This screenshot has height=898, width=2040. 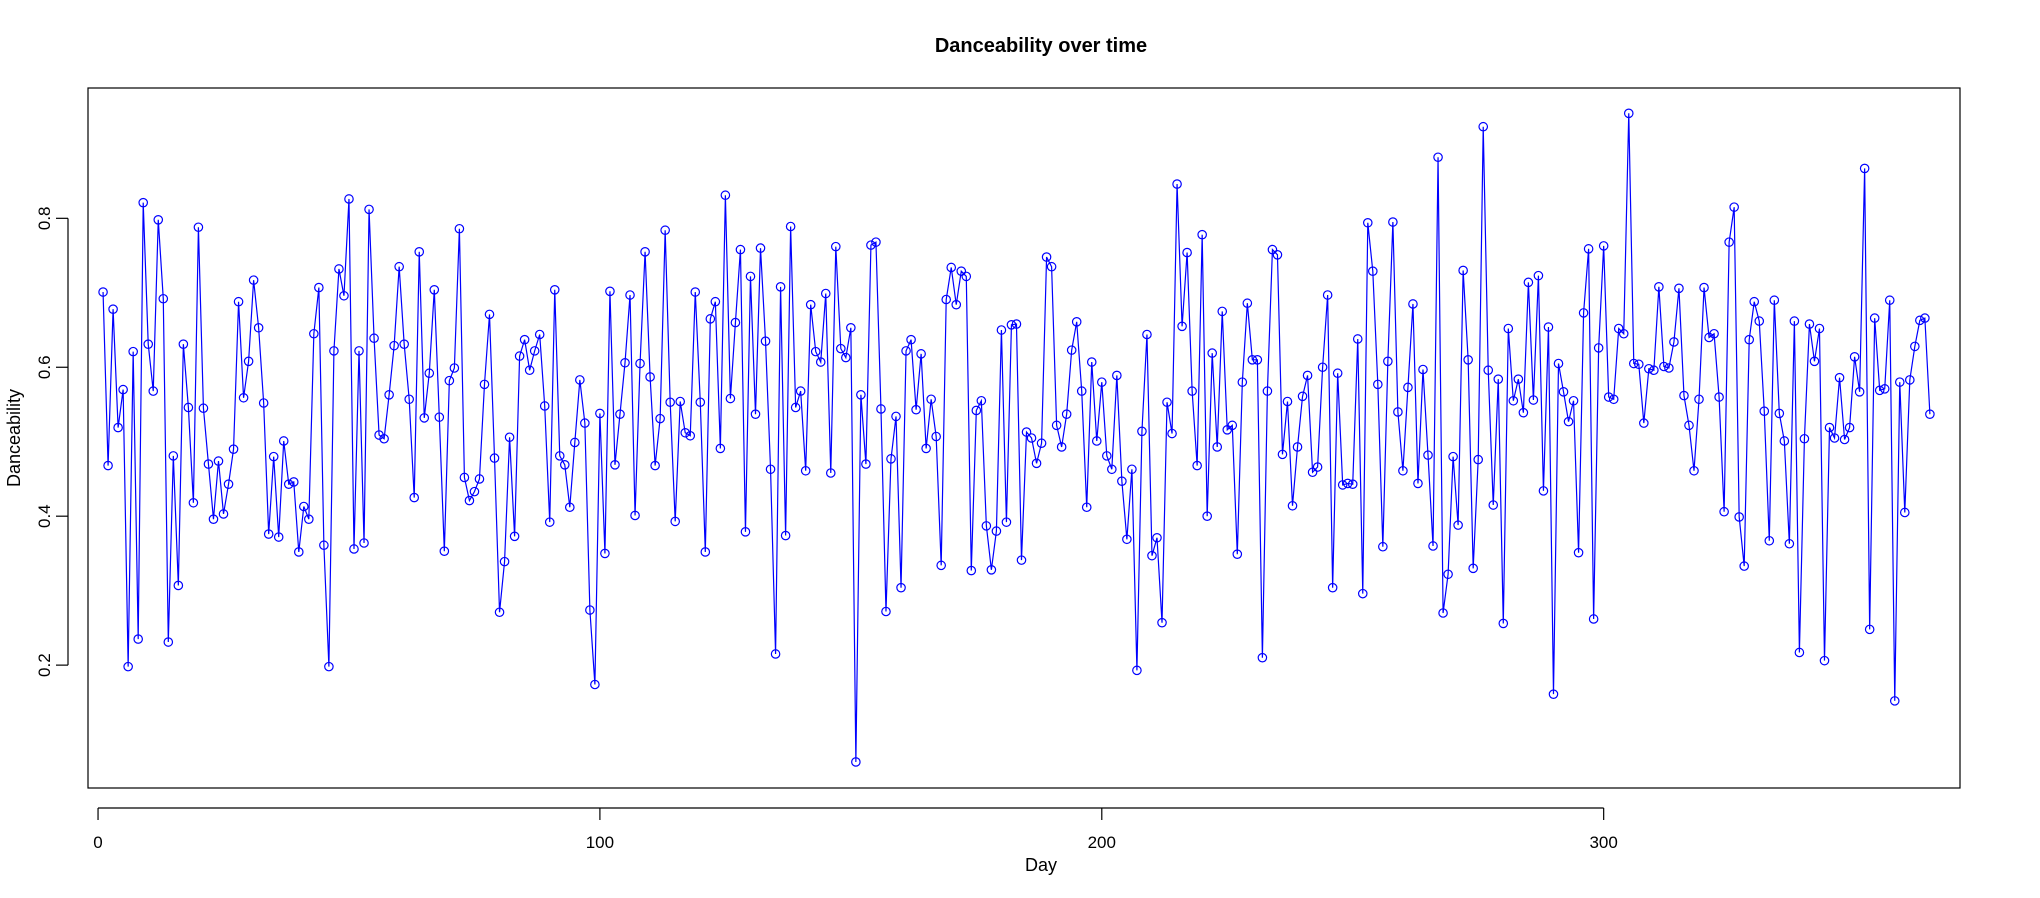 I want to click on y-axis-label: Danceability, so click(x=14, y=438).